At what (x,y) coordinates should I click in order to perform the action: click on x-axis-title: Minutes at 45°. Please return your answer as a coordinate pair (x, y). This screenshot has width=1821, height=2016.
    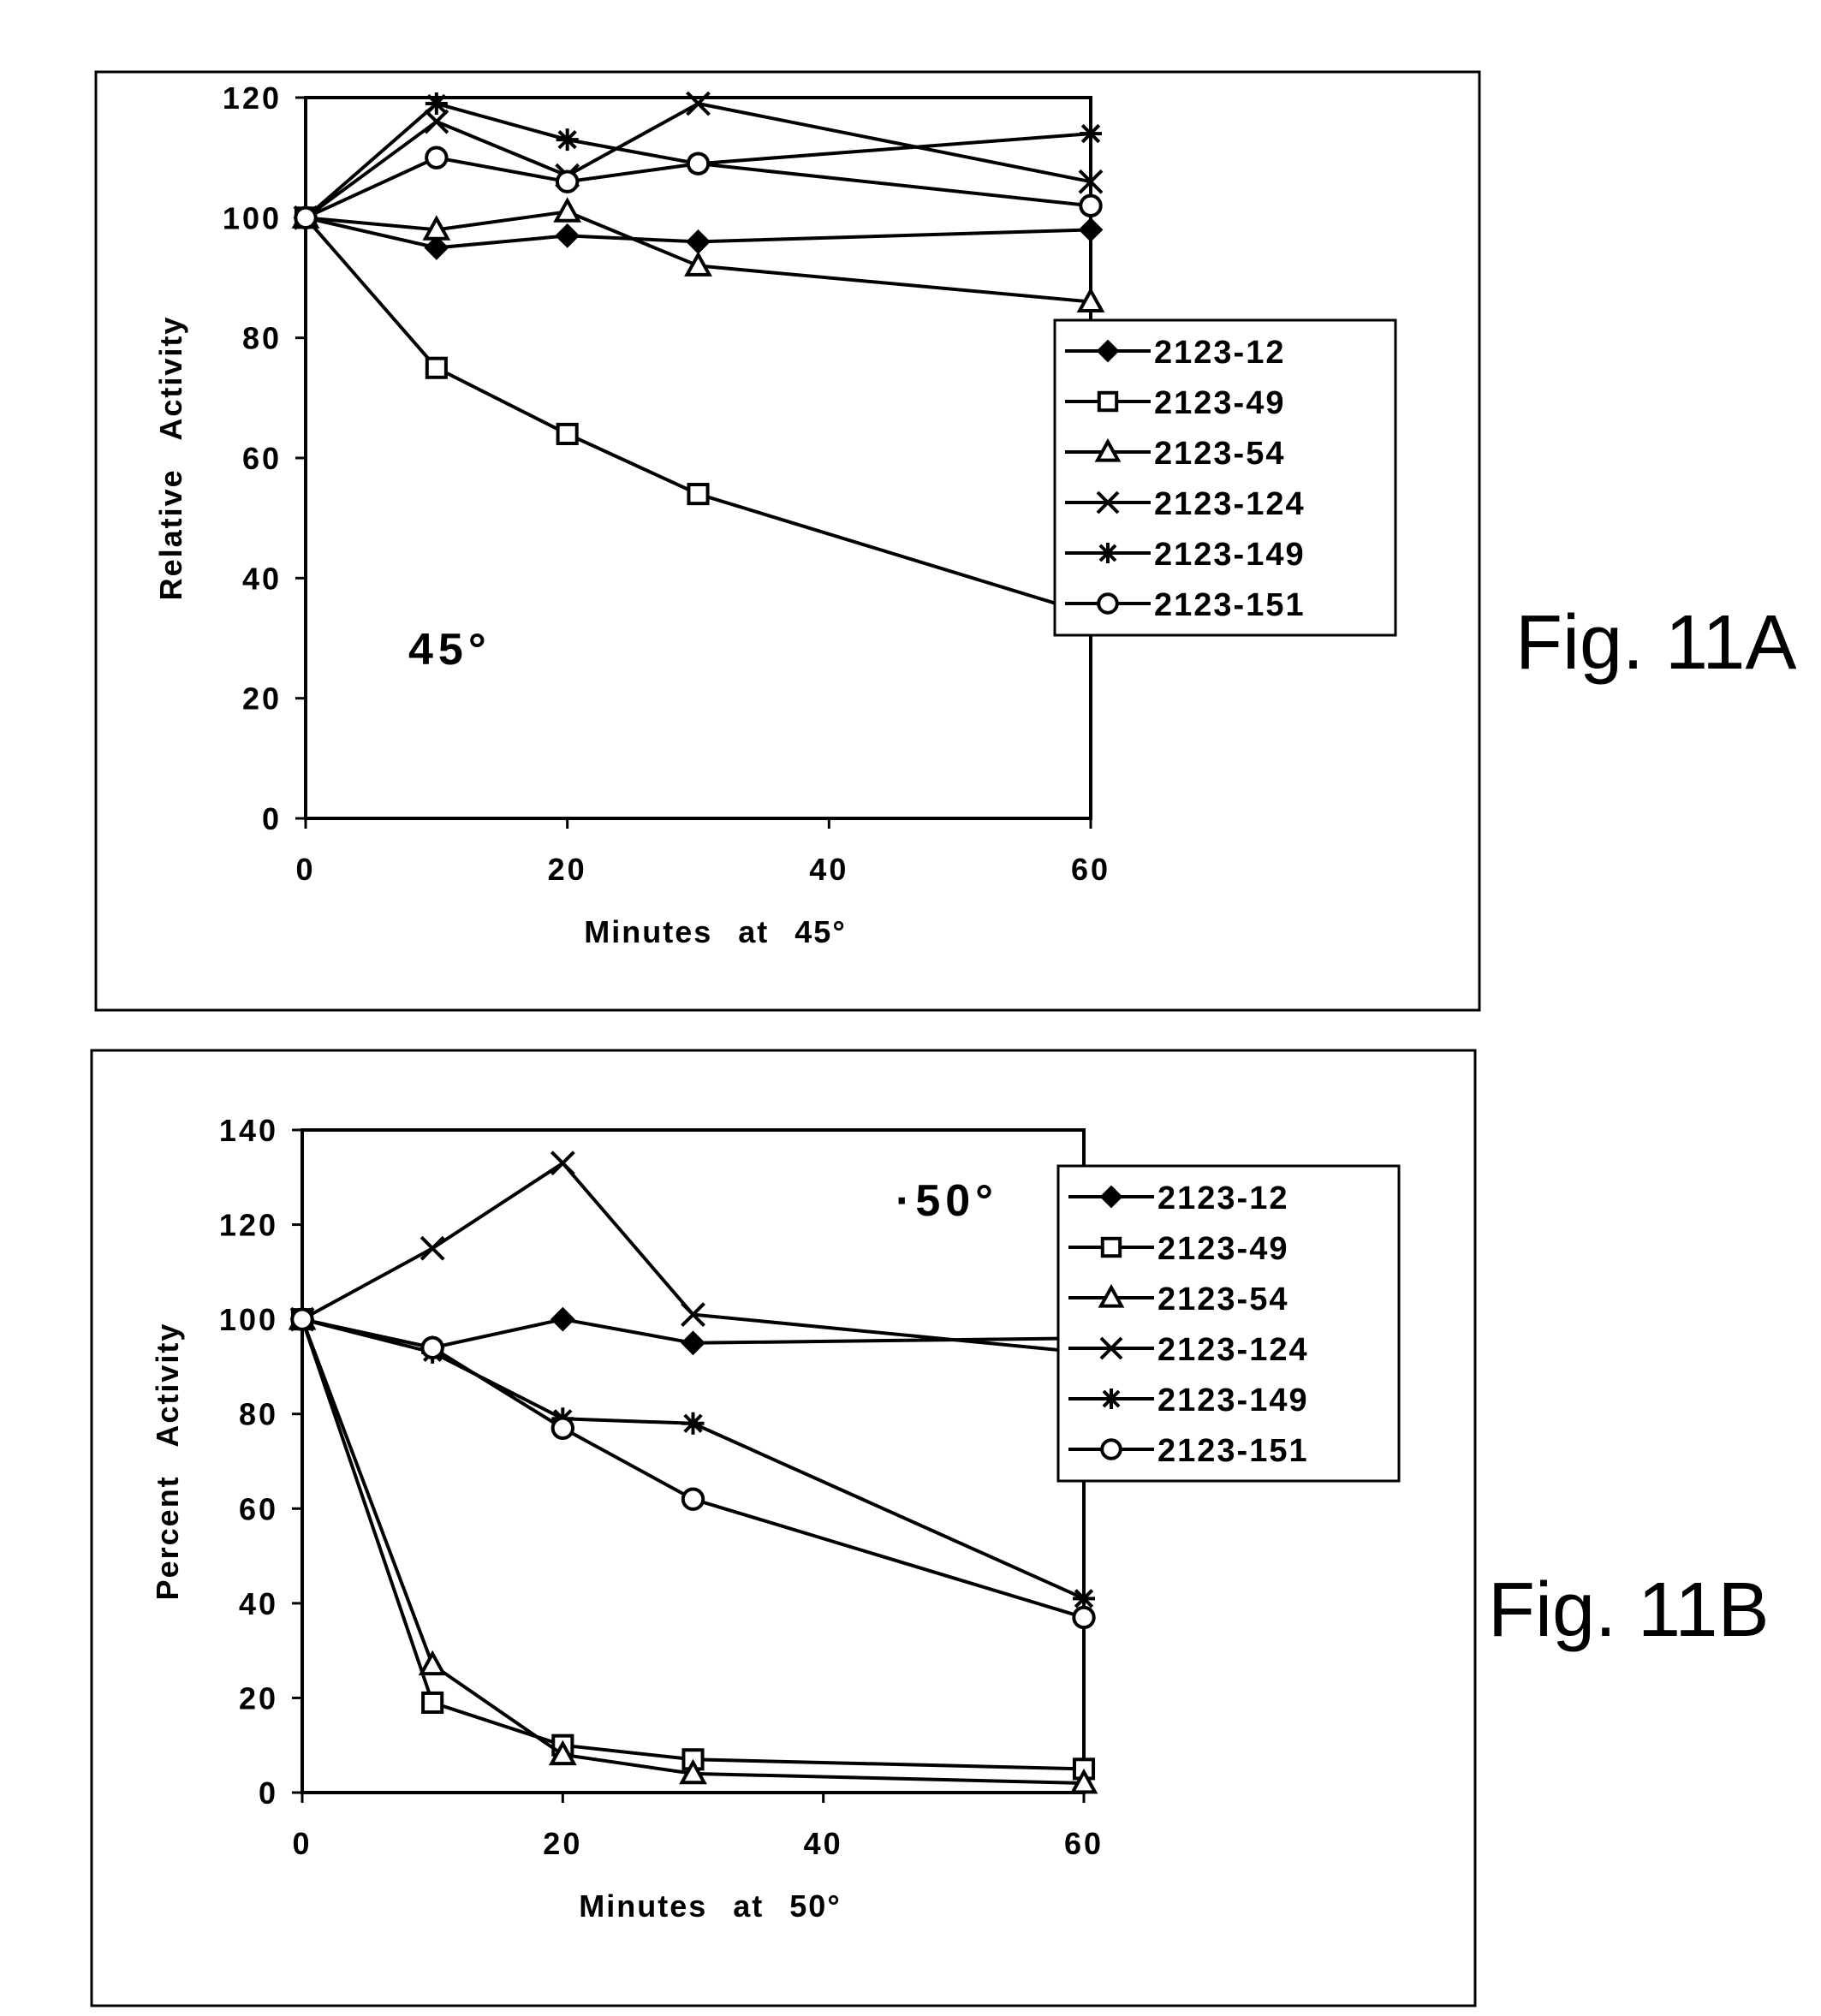
    Looking at the image, I should click on (715, 932).